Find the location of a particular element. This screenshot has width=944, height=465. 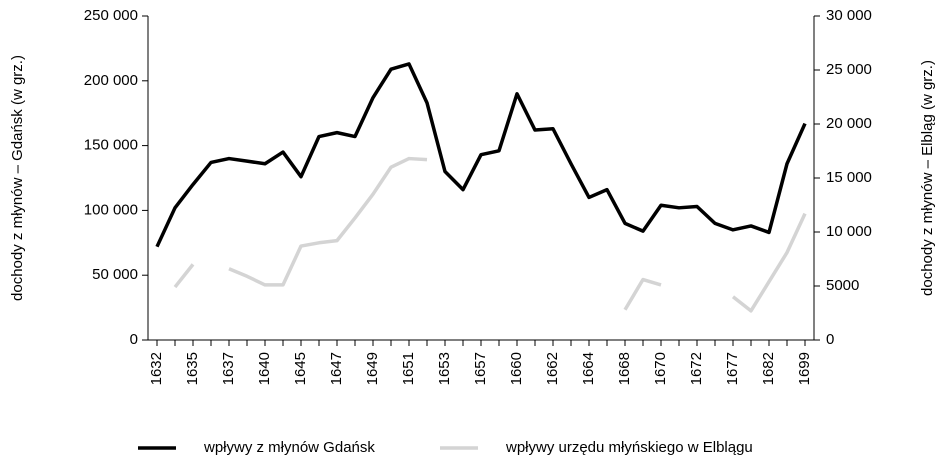

y2-tick-label: 30 000 is located at coordinates (849, 15).